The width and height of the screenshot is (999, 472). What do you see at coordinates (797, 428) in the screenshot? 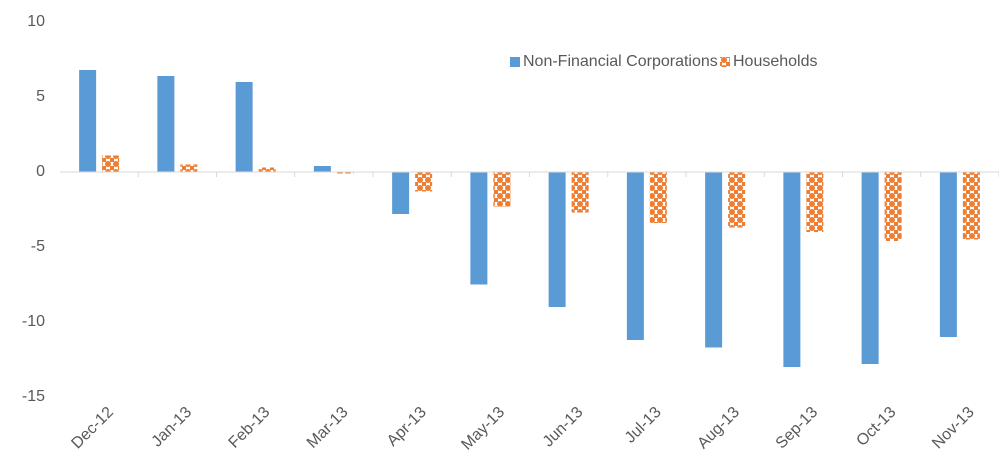
I see `x-tick-label: Sep-13` at bounding box center [797, 428].